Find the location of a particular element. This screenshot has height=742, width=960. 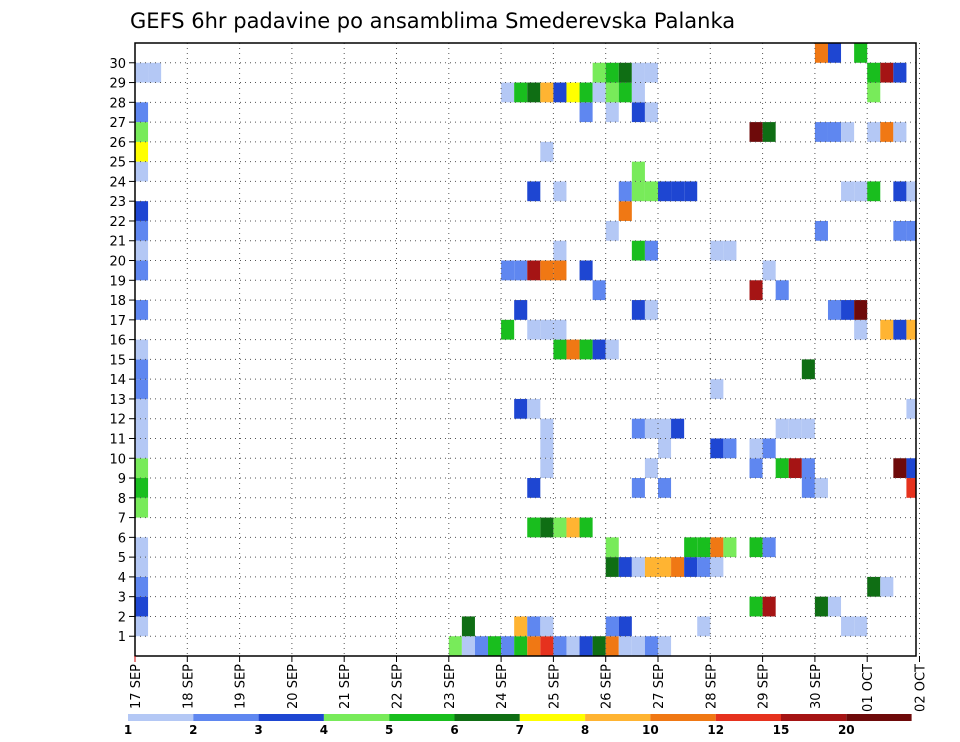

precip-cell-m14 is located at coordinates (142, 369).